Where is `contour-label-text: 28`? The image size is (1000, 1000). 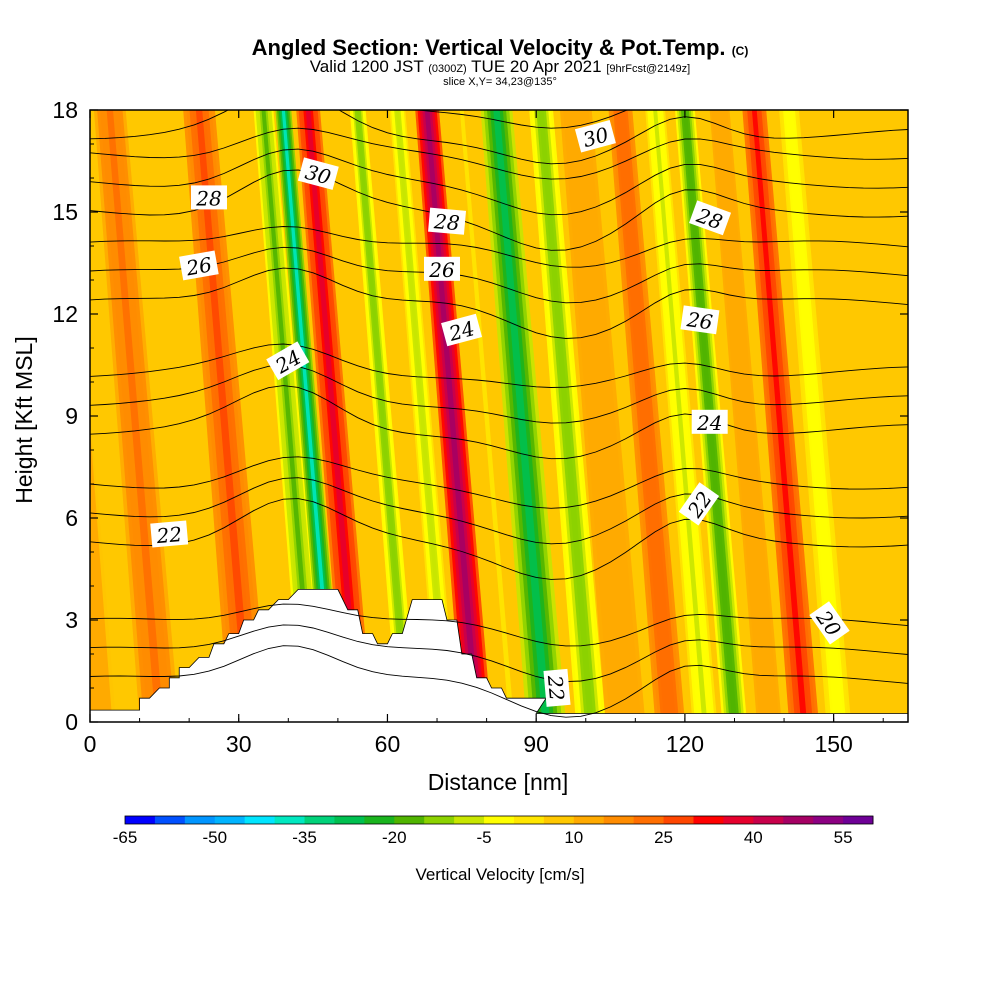 contour-label-text: 28 is located at coordinates (446, 222).